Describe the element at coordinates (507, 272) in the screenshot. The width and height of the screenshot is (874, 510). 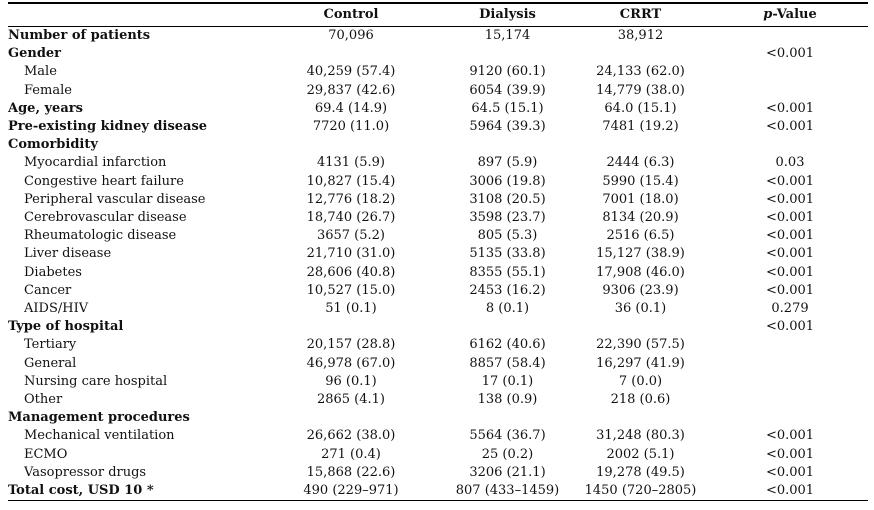
I see `dialysis-value: 8355 (55.1)` at that location.